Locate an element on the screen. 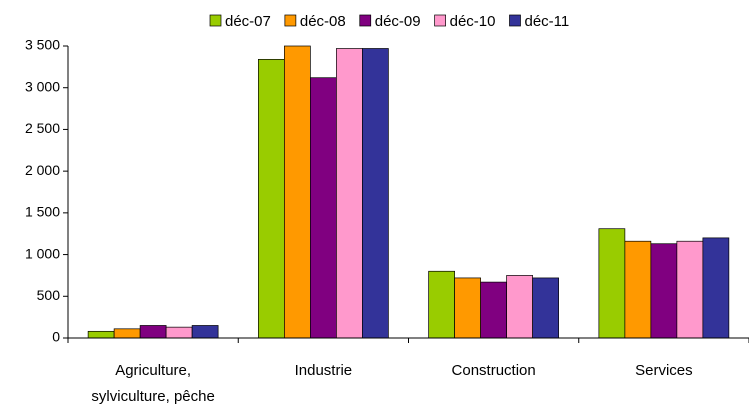 The image size is (749, 409). x-tick-label: Industrie is located at coordinates (323, 370).